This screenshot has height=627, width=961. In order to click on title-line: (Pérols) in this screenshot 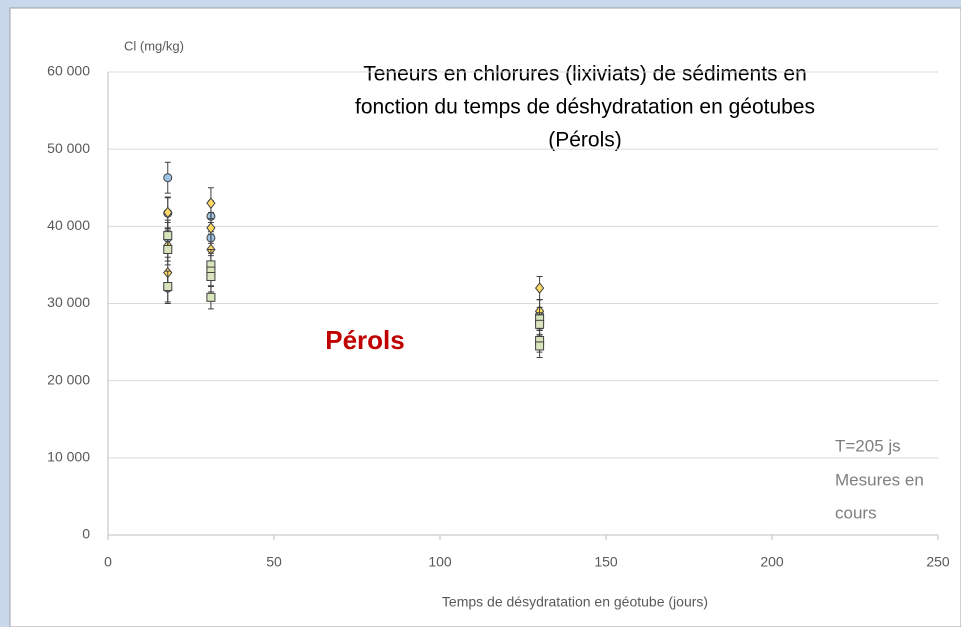, I will do `click(585, 140)`.